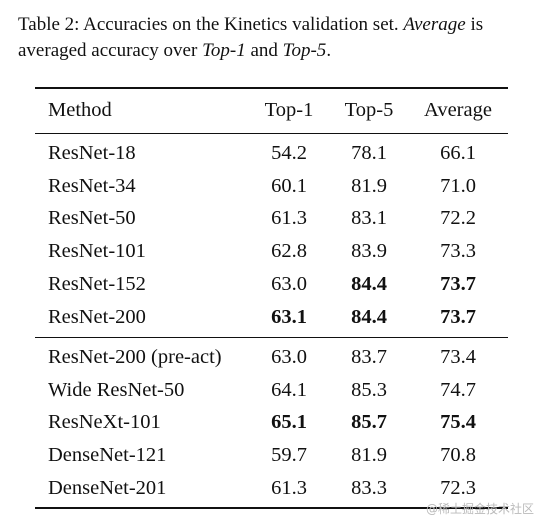 The width and height of the screenshot is (542, 521). I want to click on caption-text: ., so click(329, 50).